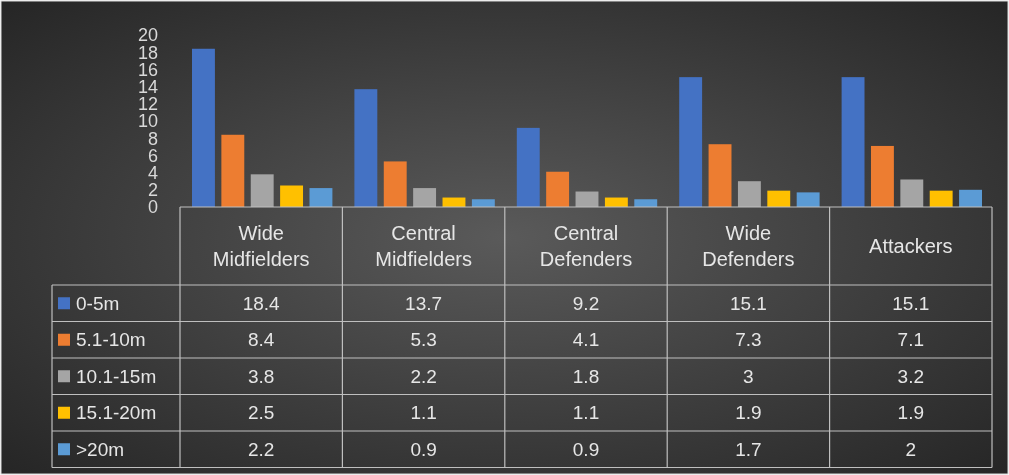 Image resolution: width=1009 pixels, height=475 pixels. Describe the element at coordinates (261, 413) in the screenshot. I see `data-label: 2.5` at that location.